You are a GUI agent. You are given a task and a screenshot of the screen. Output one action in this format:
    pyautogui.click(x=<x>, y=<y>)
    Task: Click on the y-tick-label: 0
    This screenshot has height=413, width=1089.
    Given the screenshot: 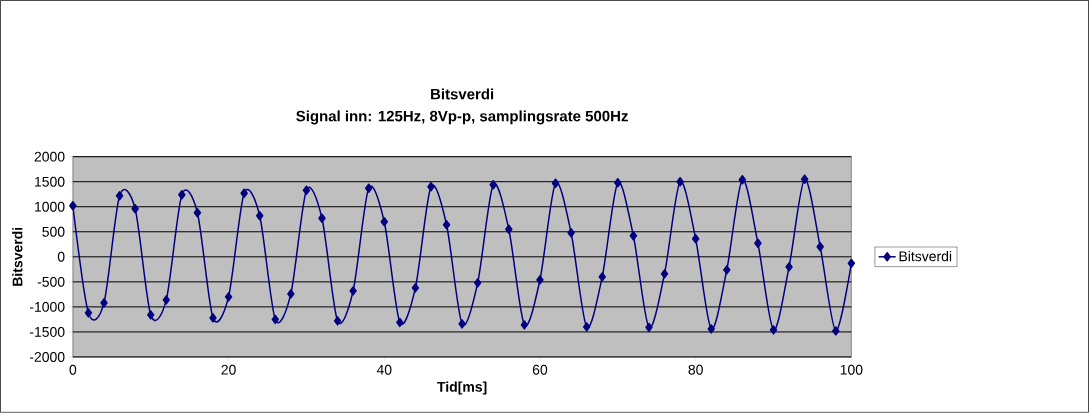 What is the action you would take?
    pyautogui.click(x=61, y=256)
    